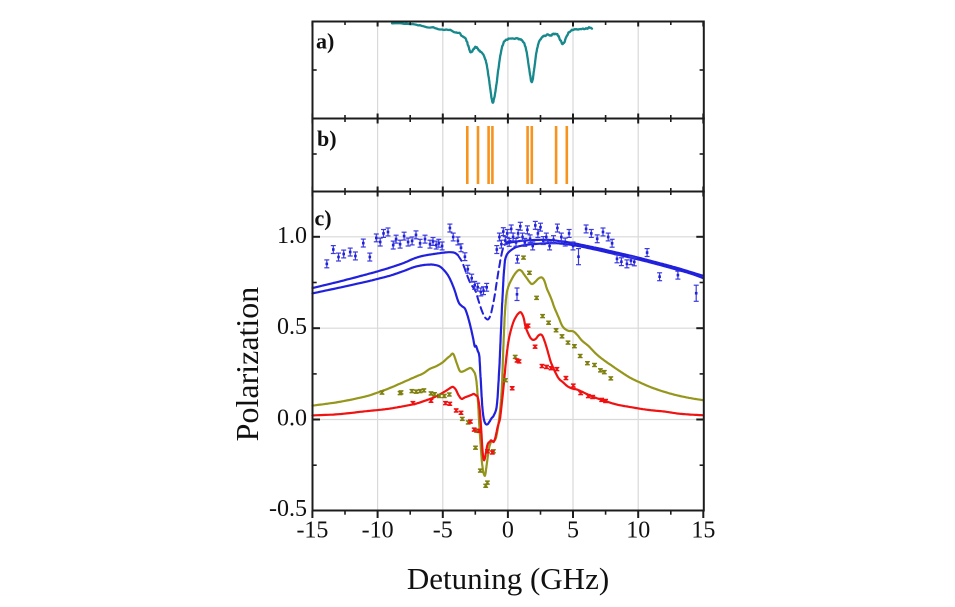  I want to click on svg-text: c), so click(323, 218).